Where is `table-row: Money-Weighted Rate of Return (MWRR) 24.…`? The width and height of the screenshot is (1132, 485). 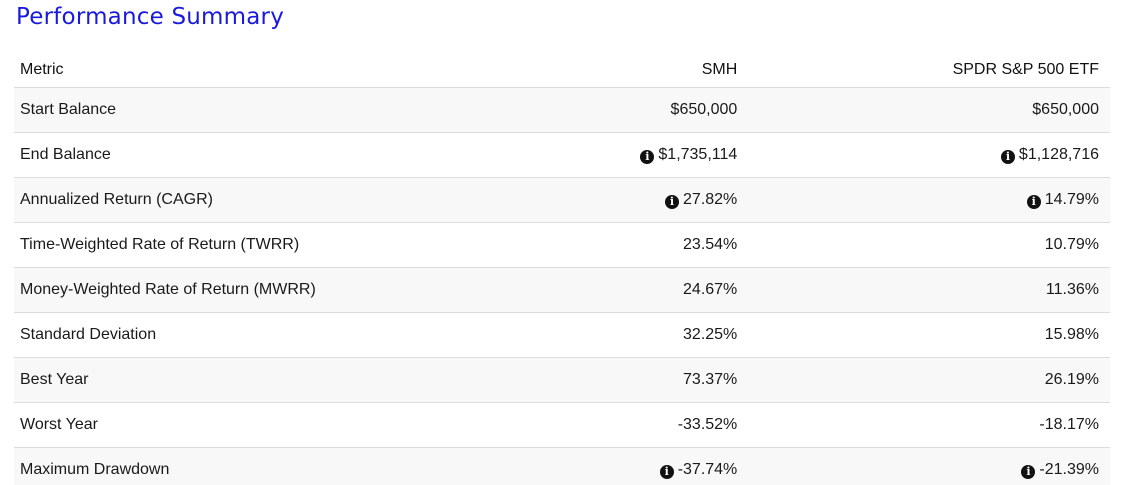
table-row: Money-Weighted Rate of Return (MWRR) 24.… is located at coordinates (562, 290).